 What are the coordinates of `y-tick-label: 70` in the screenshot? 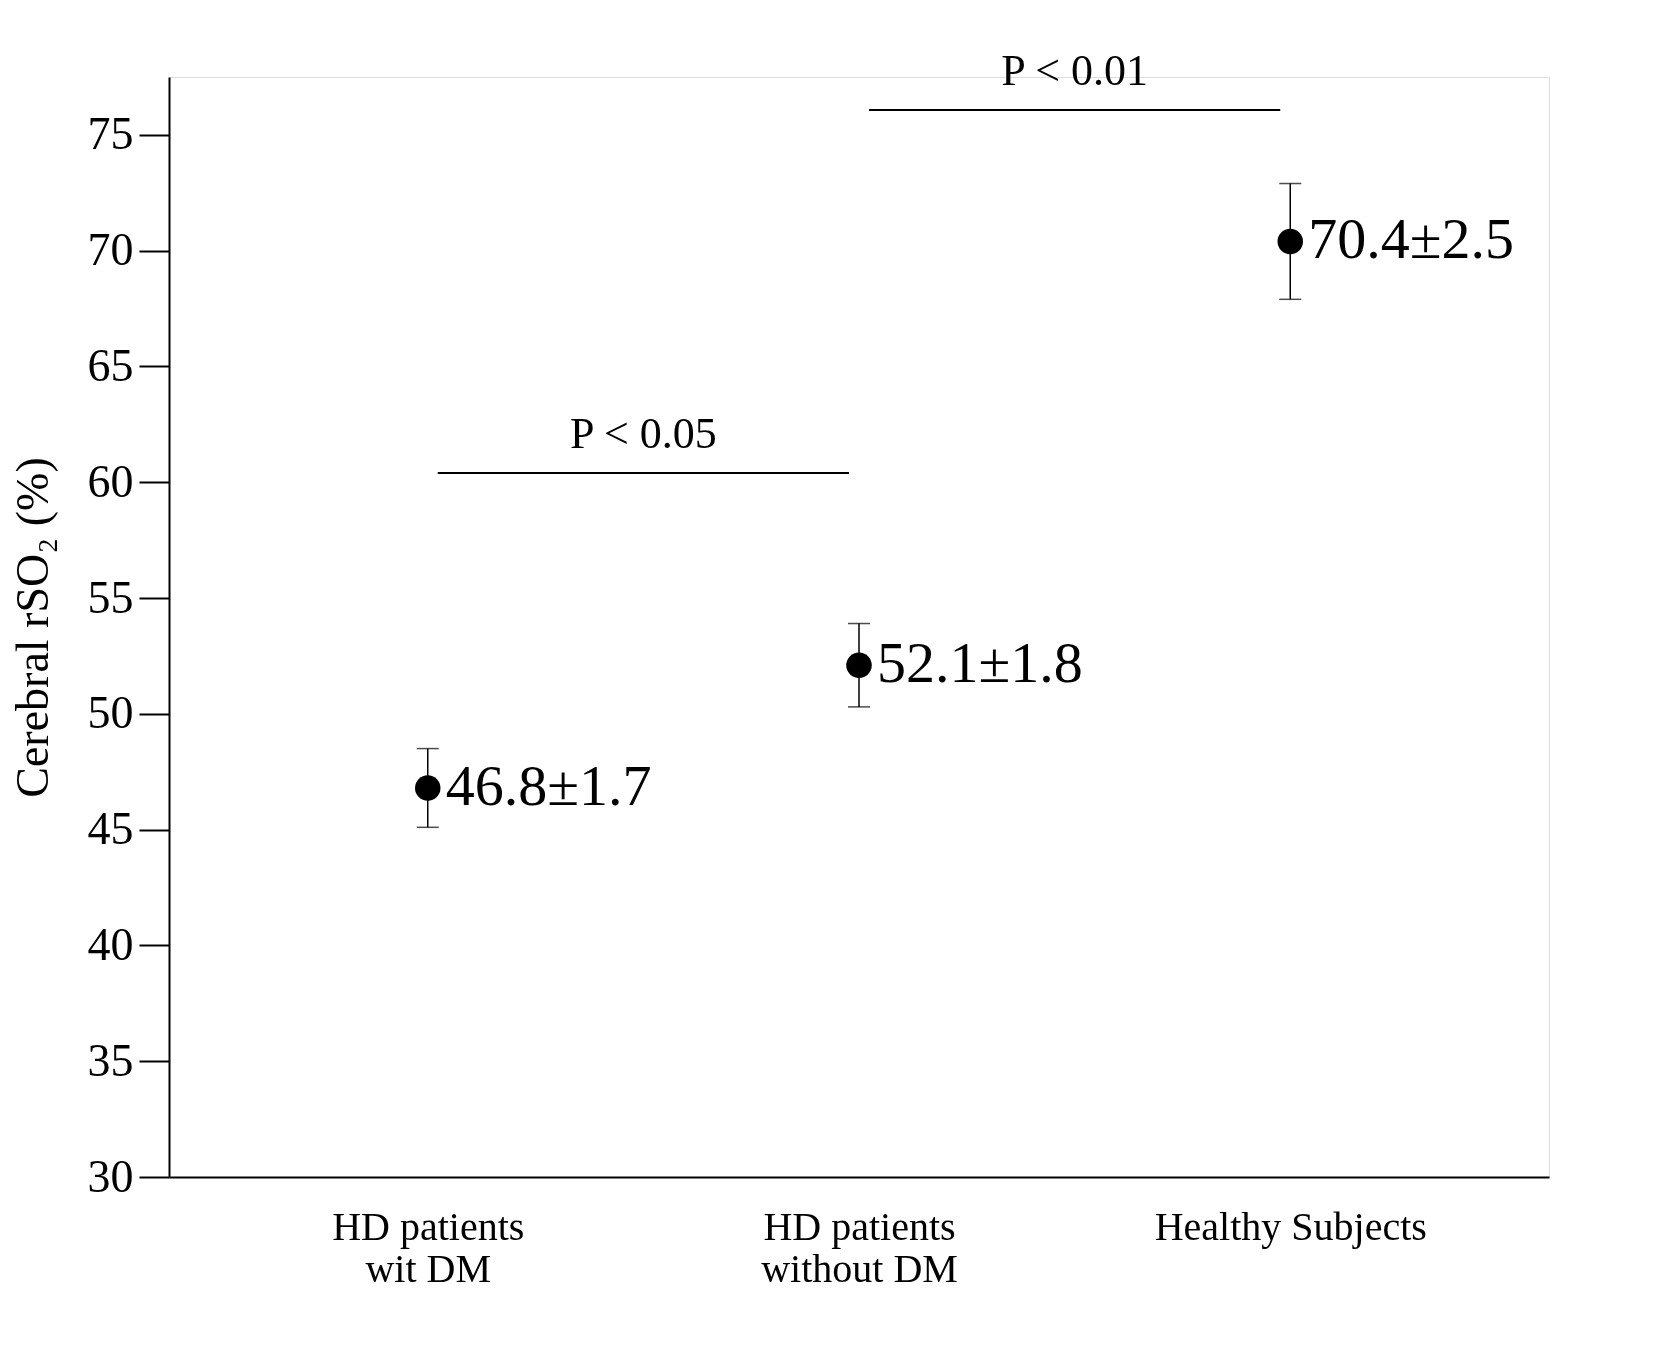 It's located at (110, 250).